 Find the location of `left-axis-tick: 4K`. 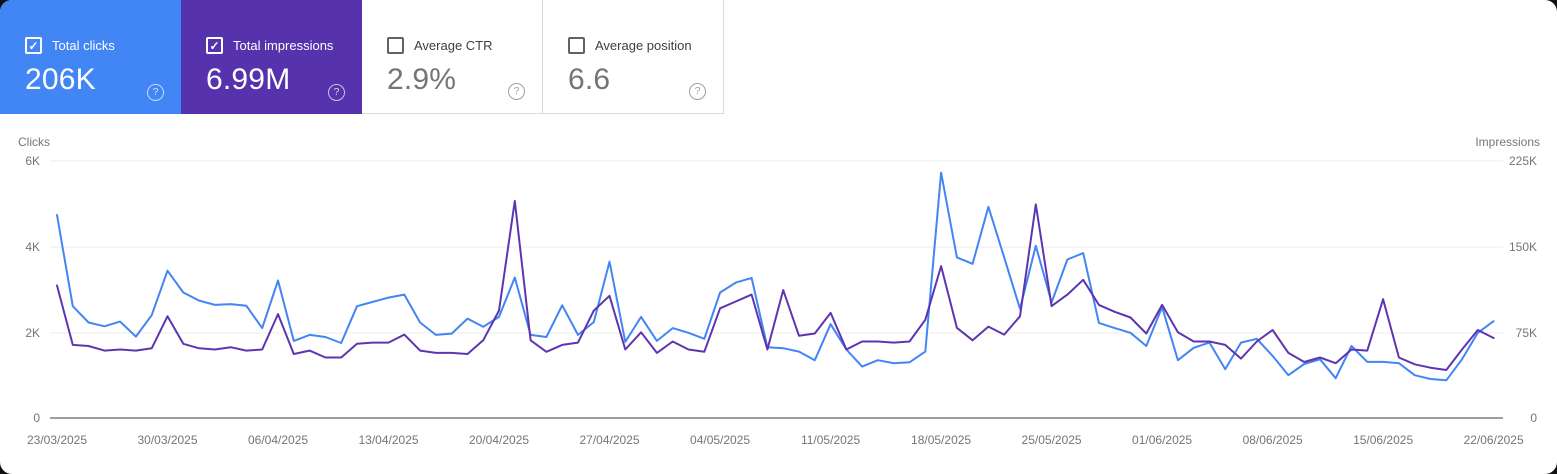

left-axis-tick: 4K is located at coordinates (32, 247).